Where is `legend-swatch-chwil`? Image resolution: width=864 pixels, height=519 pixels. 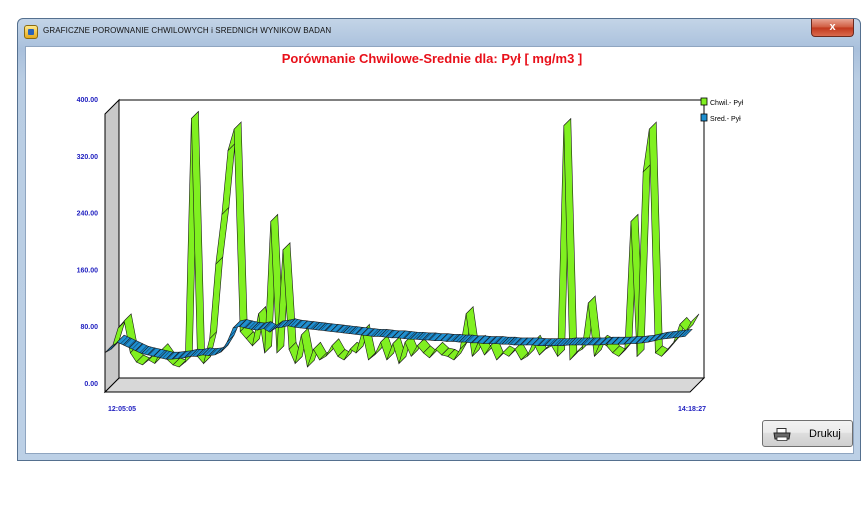
legend-swatch-chwil is located at coordinates (704, 101).